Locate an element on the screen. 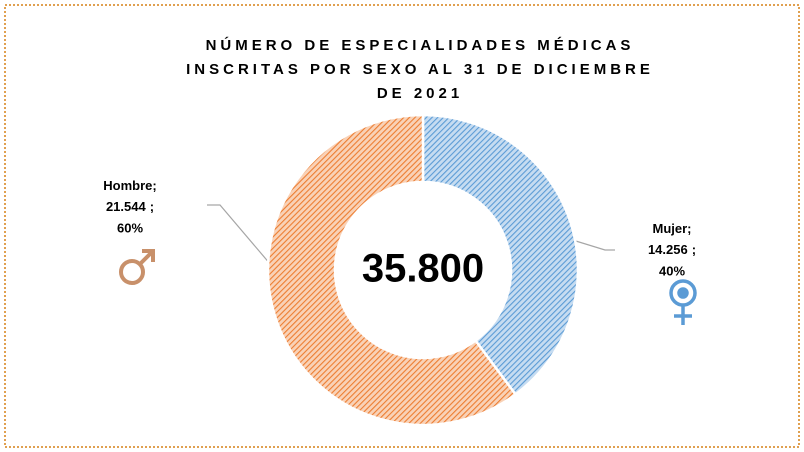 The image size is (804, 452). percentage-label: 60% is located at coordinates (130, 227).